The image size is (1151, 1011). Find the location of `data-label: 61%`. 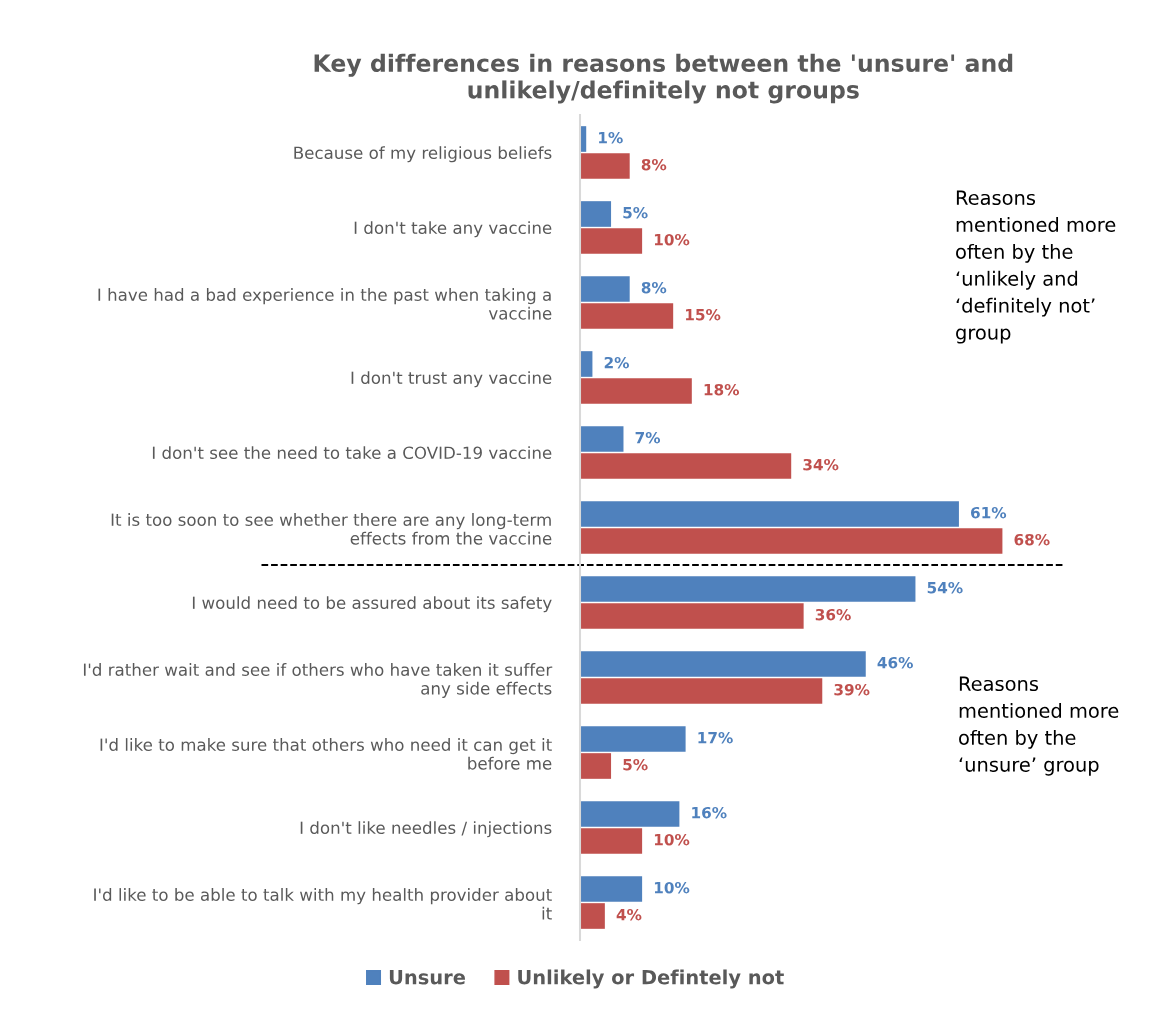

data-label: 61% is located at coordinates (988, 512).